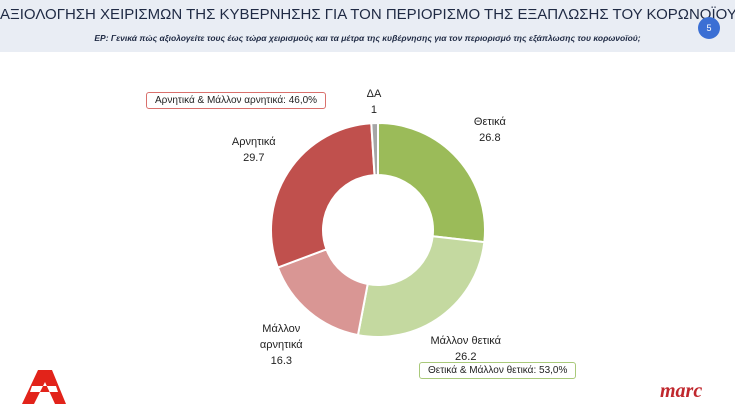  What do you see at coordinates (466, 357) in the screenshot?
I see `value-label: 26.2` at bounding box center [466, 357].